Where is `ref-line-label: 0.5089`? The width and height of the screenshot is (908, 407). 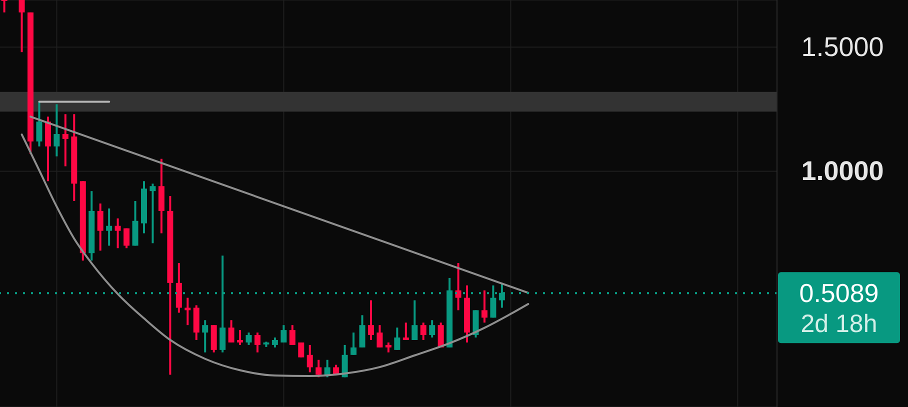 ref-line-label: 0.5089 is located at coordinates (839, 293).